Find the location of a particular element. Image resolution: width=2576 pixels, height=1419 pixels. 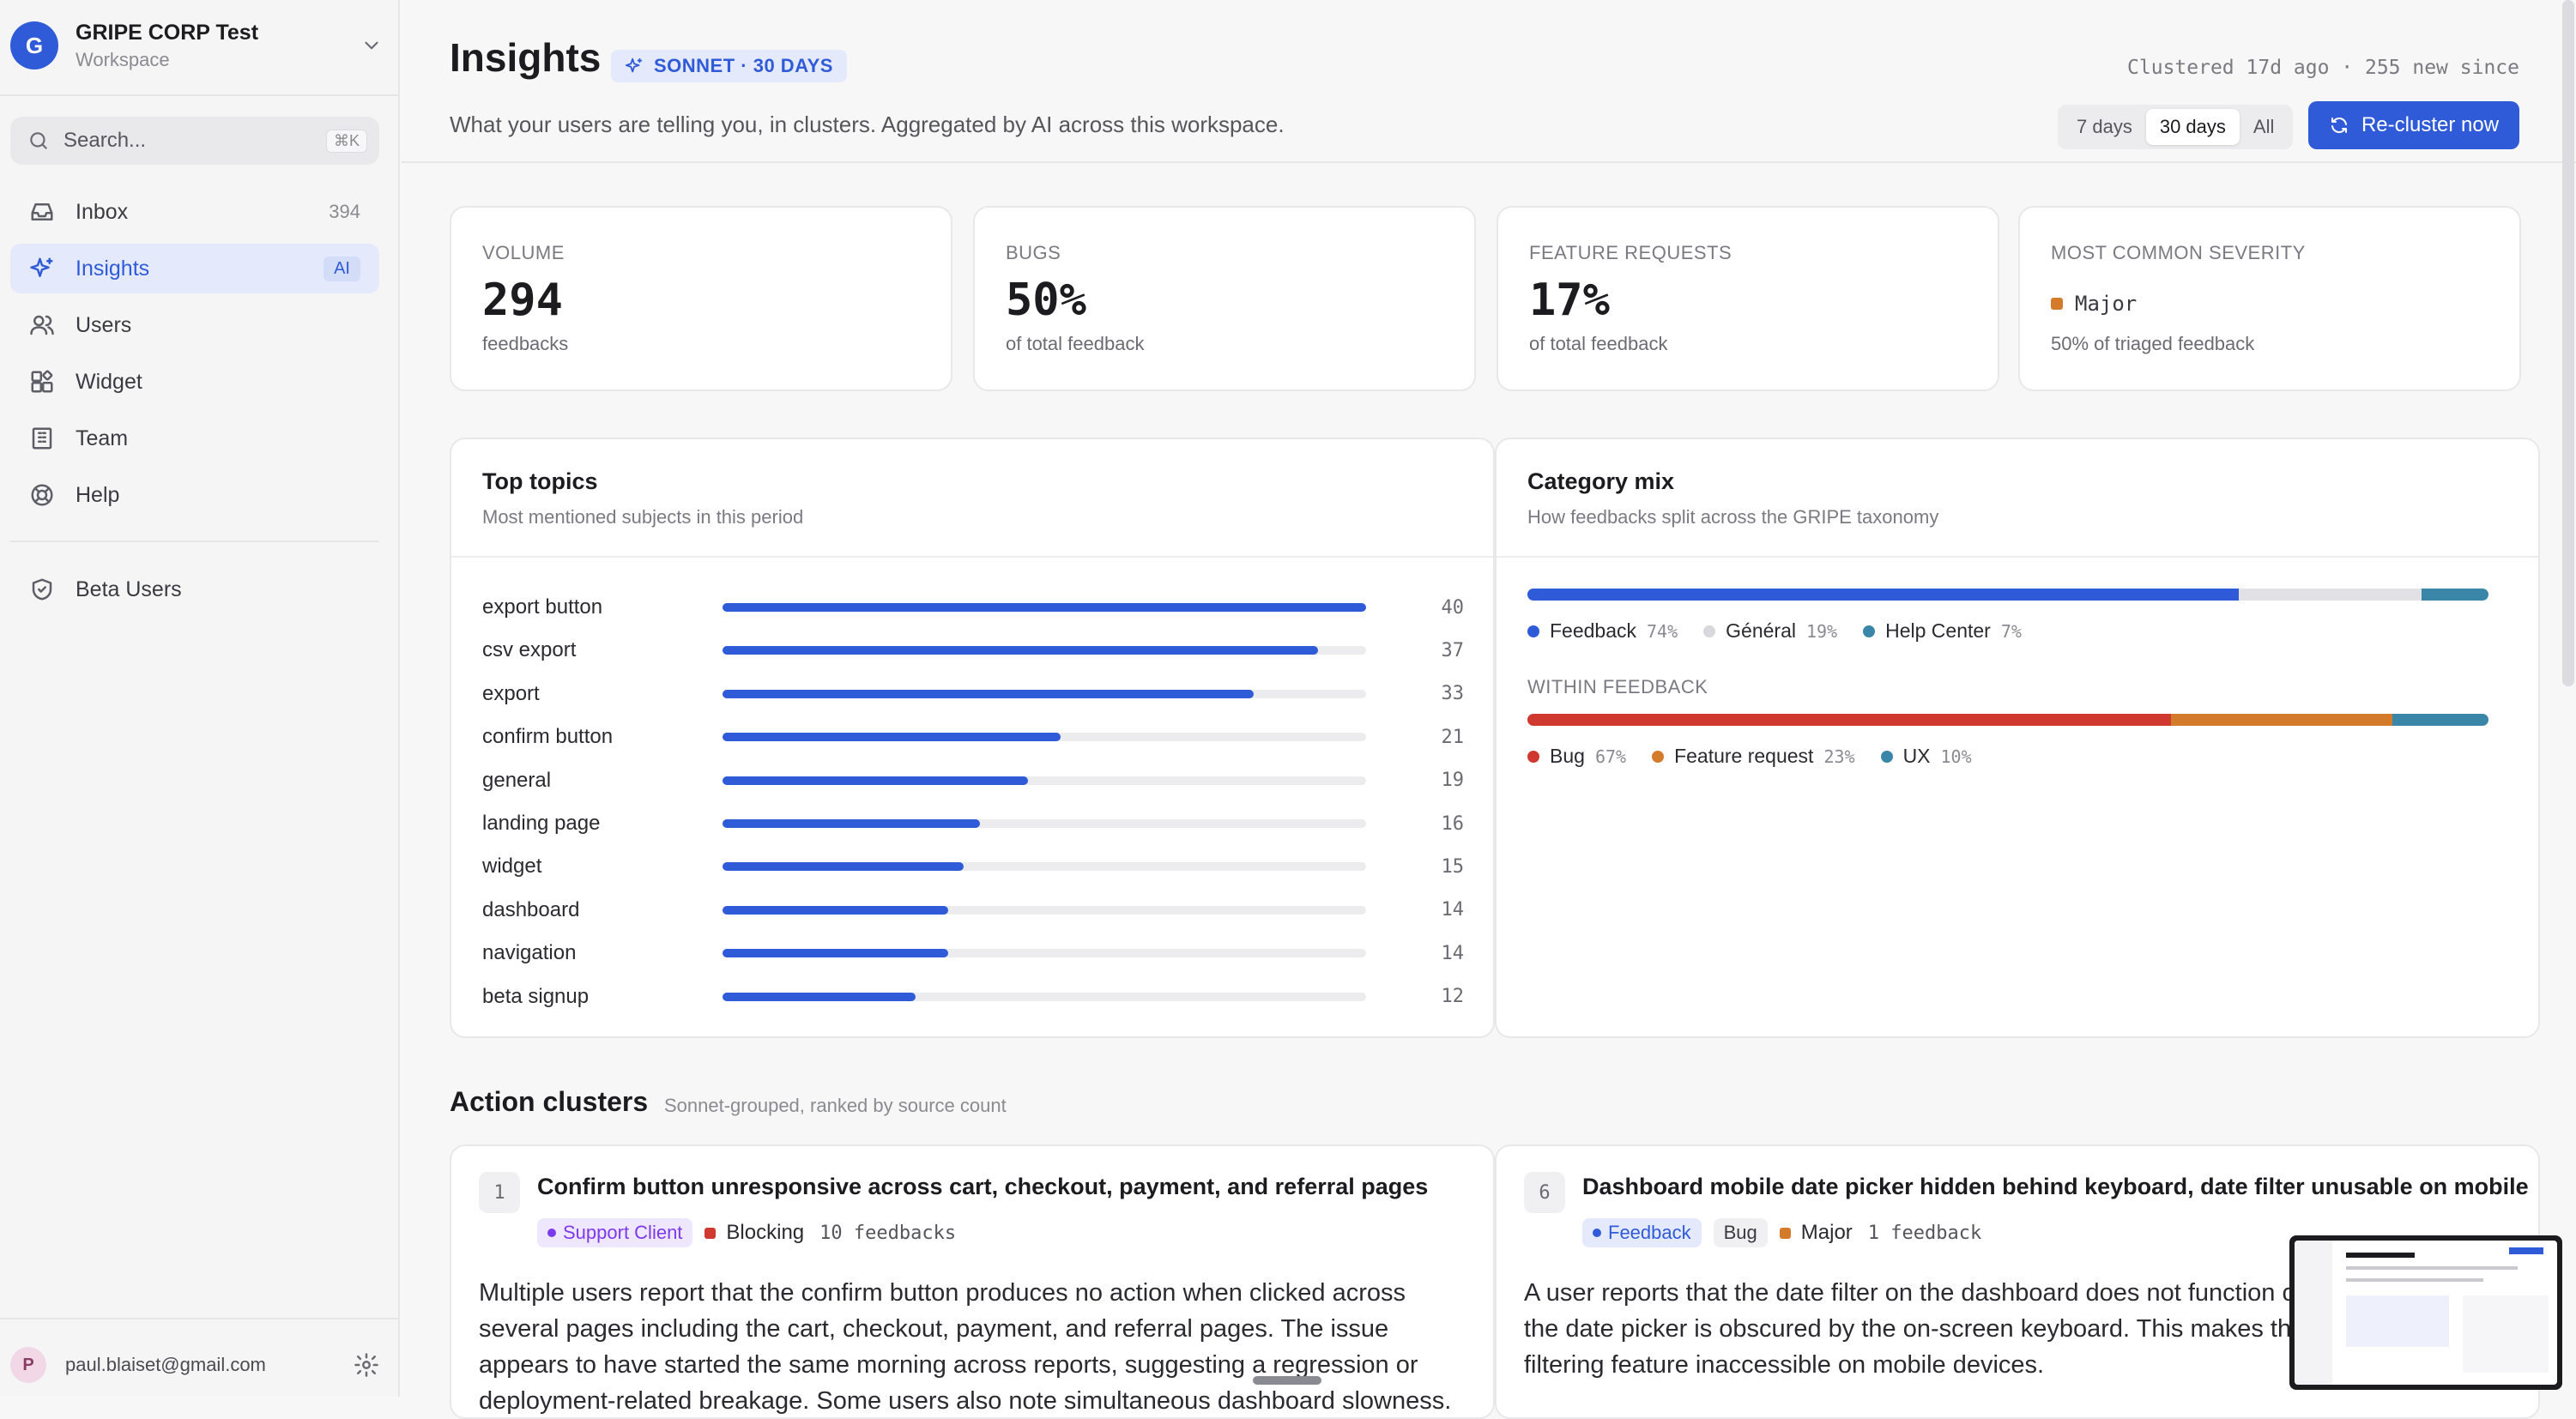

sidebar-item-inbox: Inbox 394 is located at coordinates (194, 212).